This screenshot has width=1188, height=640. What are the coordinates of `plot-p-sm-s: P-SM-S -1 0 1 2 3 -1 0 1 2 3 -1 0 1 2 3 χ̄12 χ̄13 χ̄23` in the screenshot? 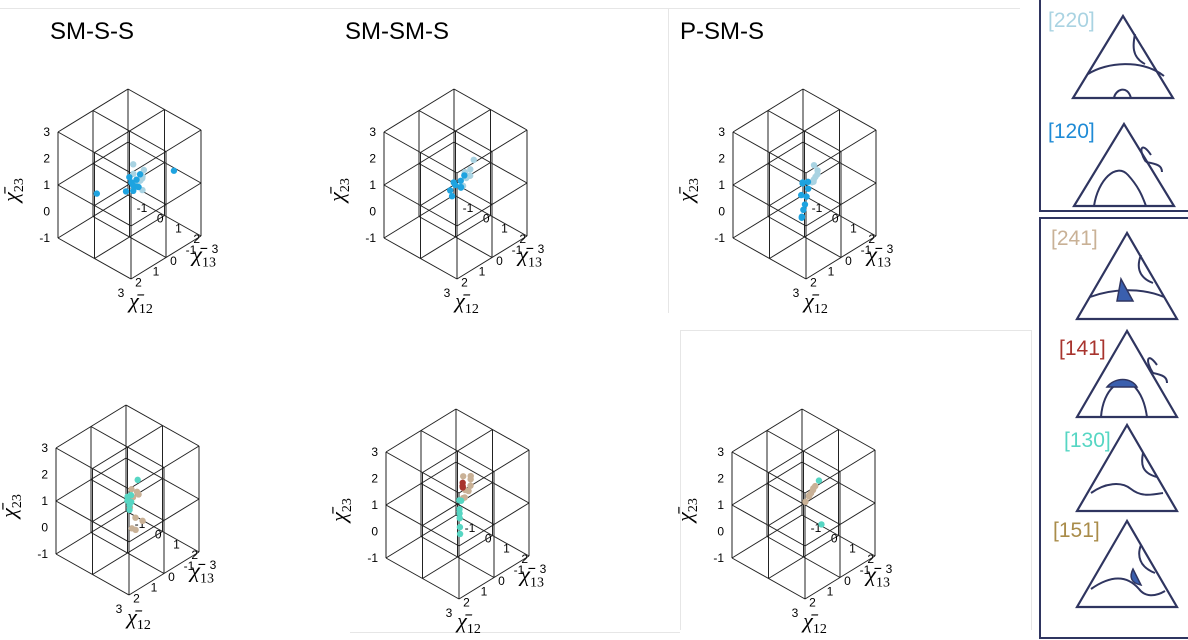 It's located at (847, 165).